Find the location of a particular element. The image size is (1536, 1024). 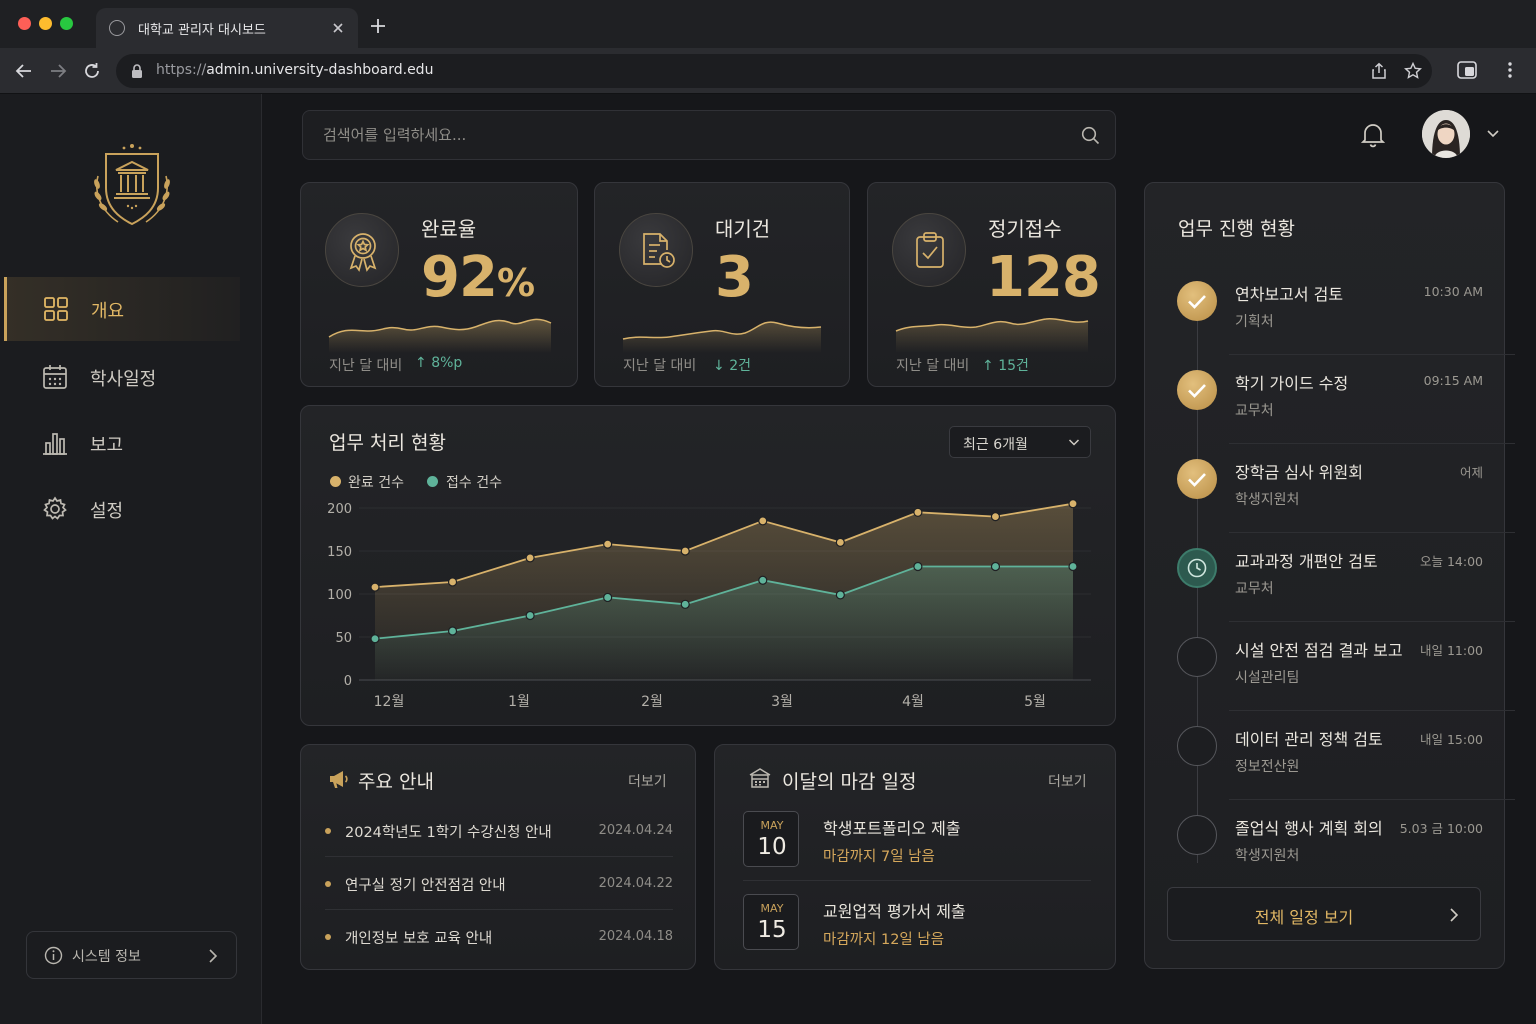

x-tick-label: 12월 is located at coordinates (389, 702).